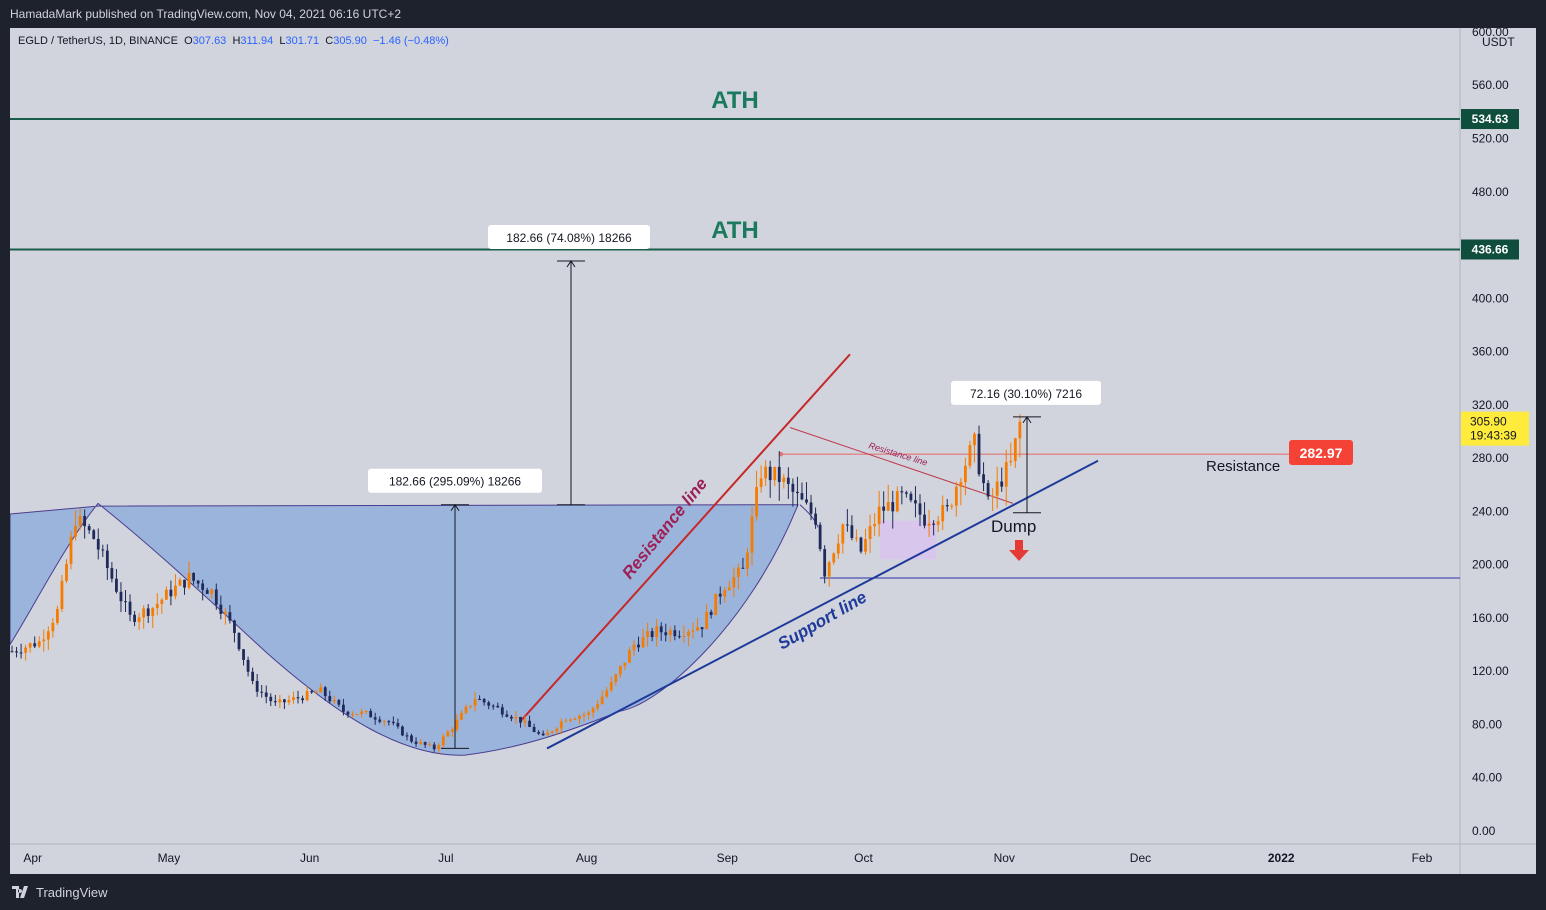  I want to click on price-tick-label: 40.00, so click(1487, 778).